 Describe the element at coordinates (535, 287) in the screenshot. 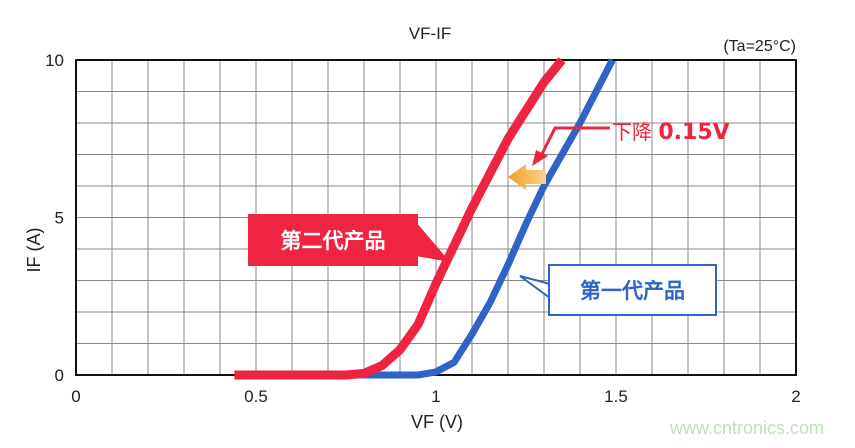

I see `gen1-callout-tail` at that location.